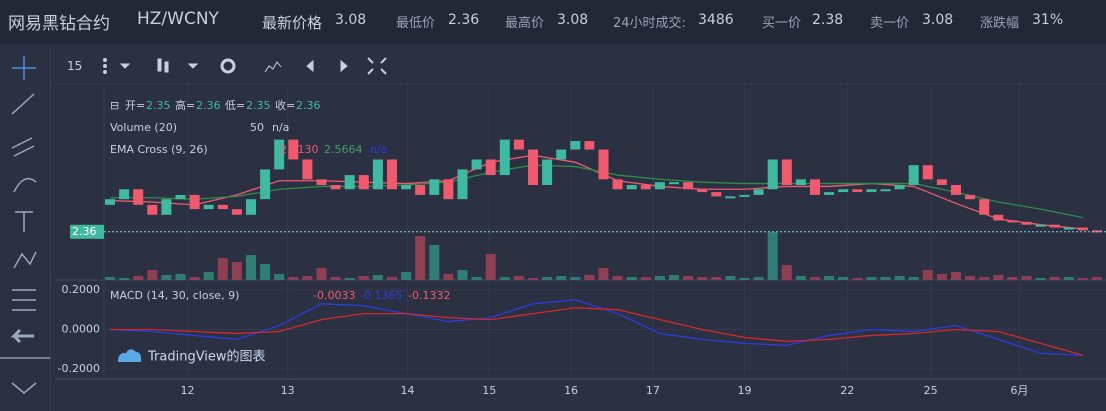 This screenshot has height=411, width=1106. I want to click on price-label-box, so click(87, 231).